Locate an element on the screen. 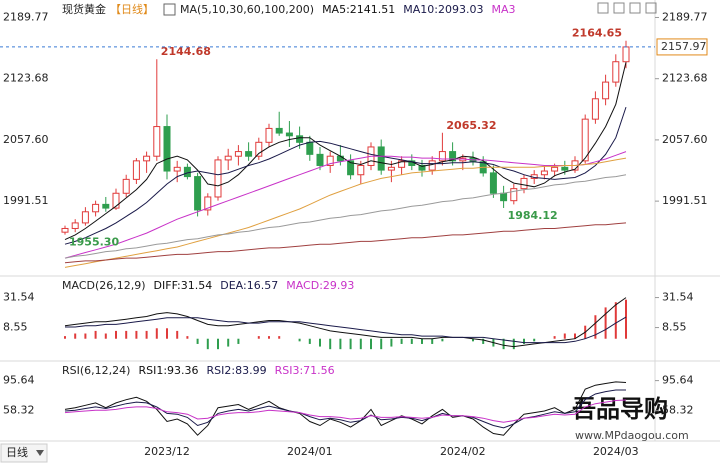  last-price-box is located at coordinates (682, 47).